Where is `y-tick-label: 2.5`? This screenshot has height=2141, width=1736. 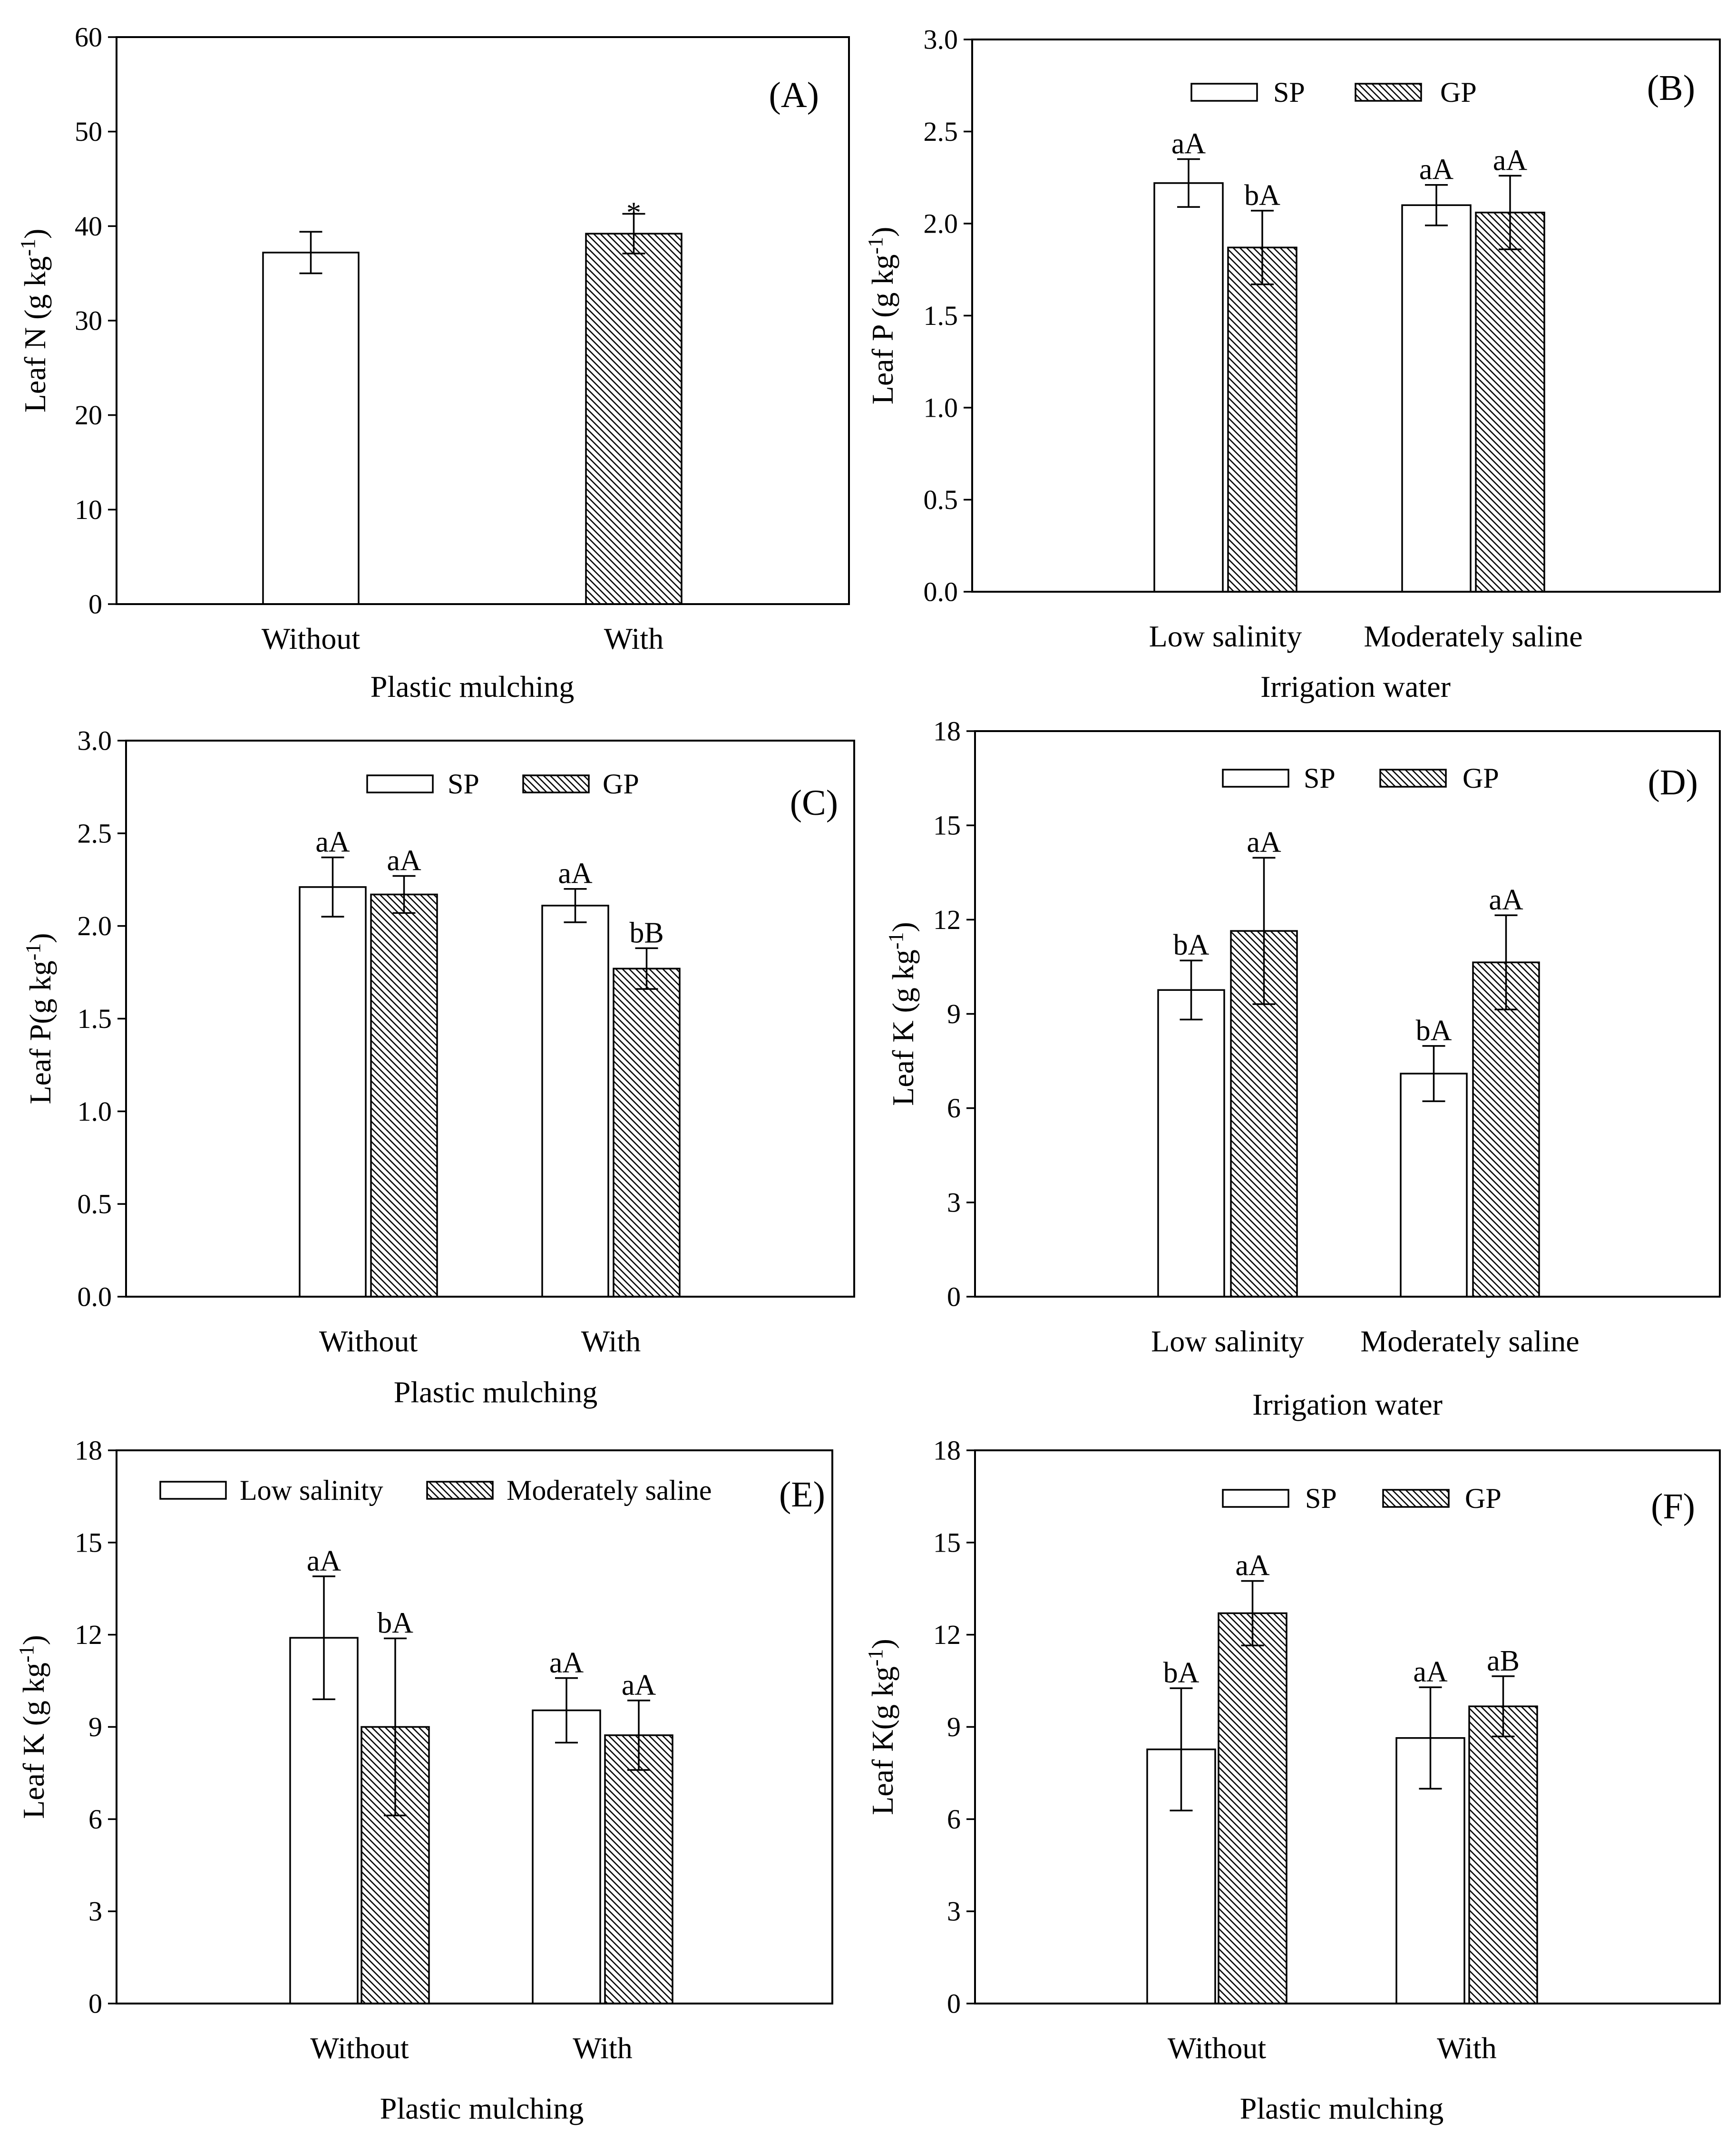 y-tick-label: 2.5 is located at coordinates (941, 131).